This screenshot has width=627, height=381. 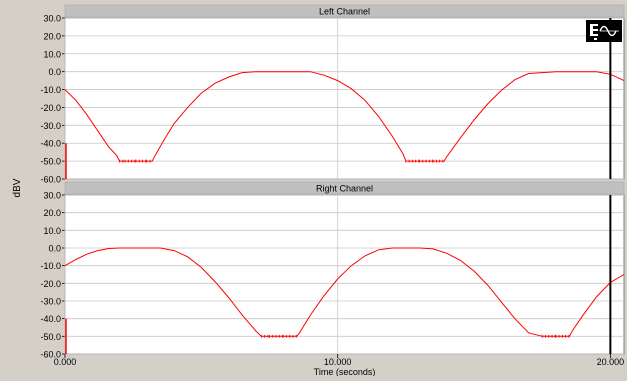 What do you see at coordinates (611, 362) in the screenshot?
I see `x-tick-label: 20.000` at bounding box center [611, 362].